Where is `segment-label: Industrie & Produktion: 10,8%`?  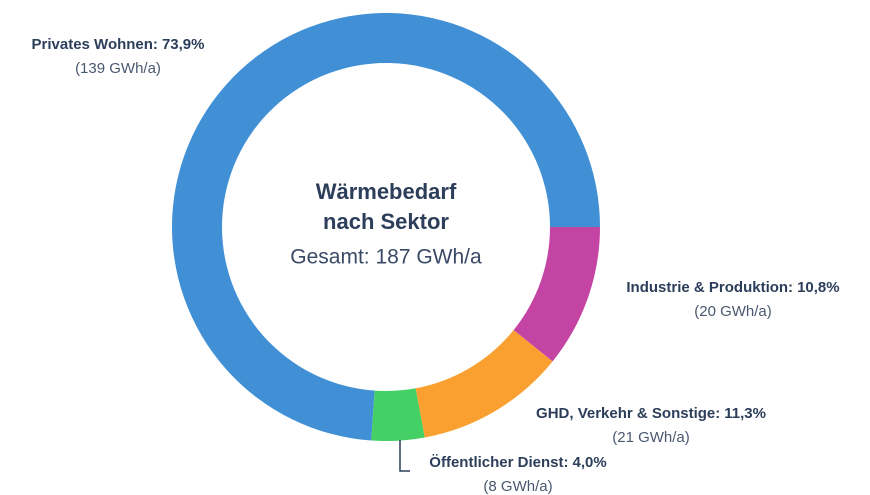
segment-label: Industrie & Produktion: 10,8% is located at coordinates (732, 287).